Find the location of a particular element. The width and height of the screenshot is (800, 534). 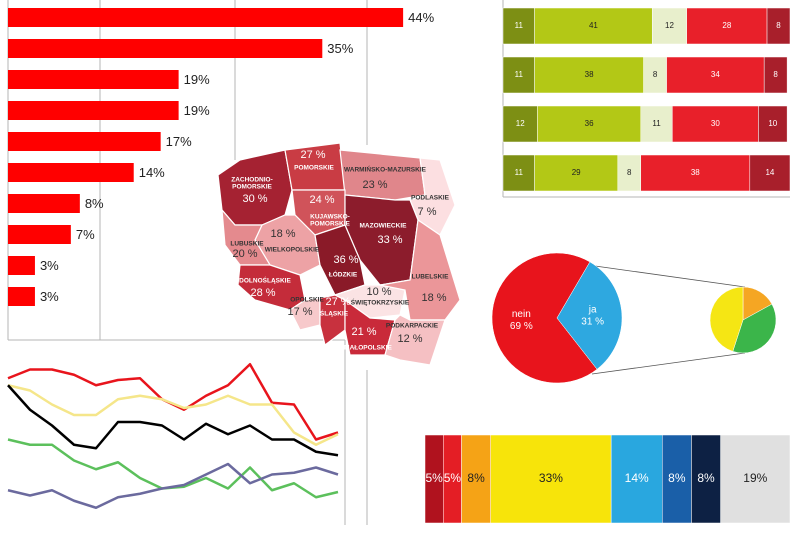

region-name: DOLNOŚLĄSKIE is located at coordinates (265, 280).